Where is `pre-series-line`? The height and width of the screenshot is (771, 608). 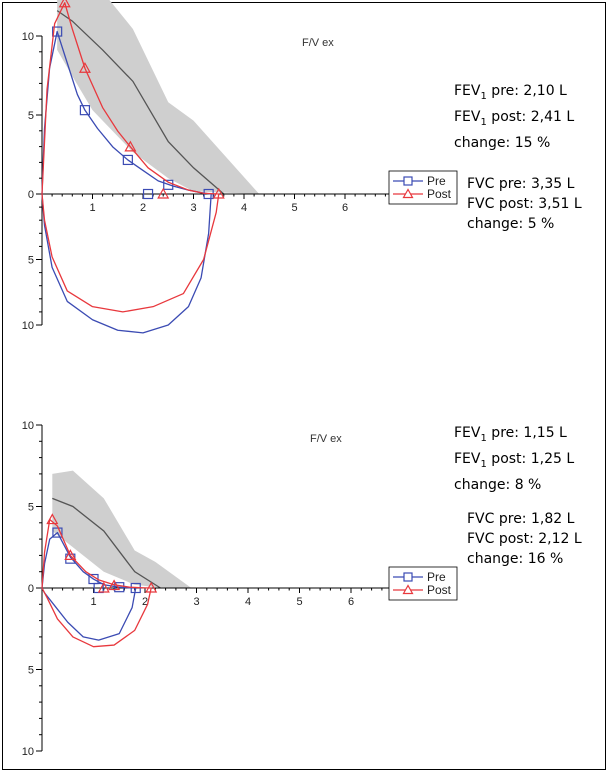
pre-series-line is located at coordinates (89, 586).